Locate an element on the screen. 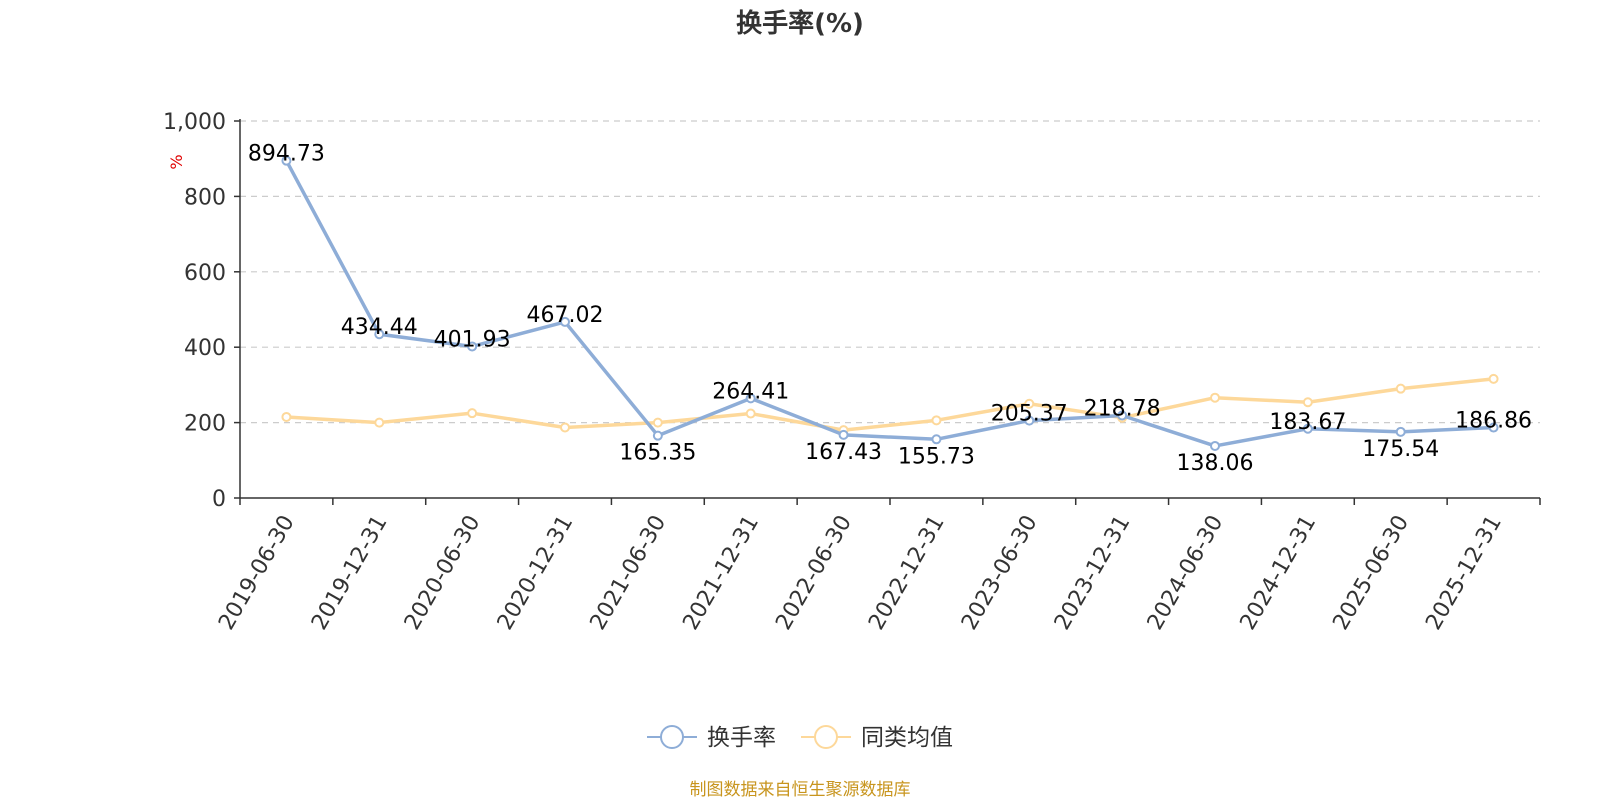  y-tick-label: 0 is located at coordinates (219, 499).